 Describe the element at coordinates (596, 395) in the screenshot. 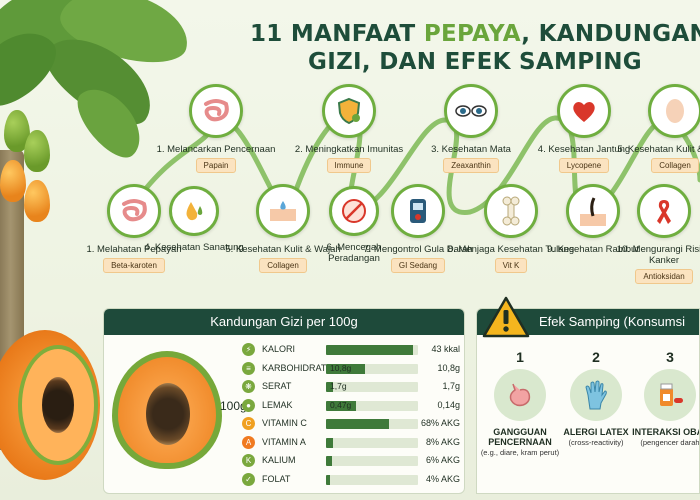

I see `glove-icon` at that location.